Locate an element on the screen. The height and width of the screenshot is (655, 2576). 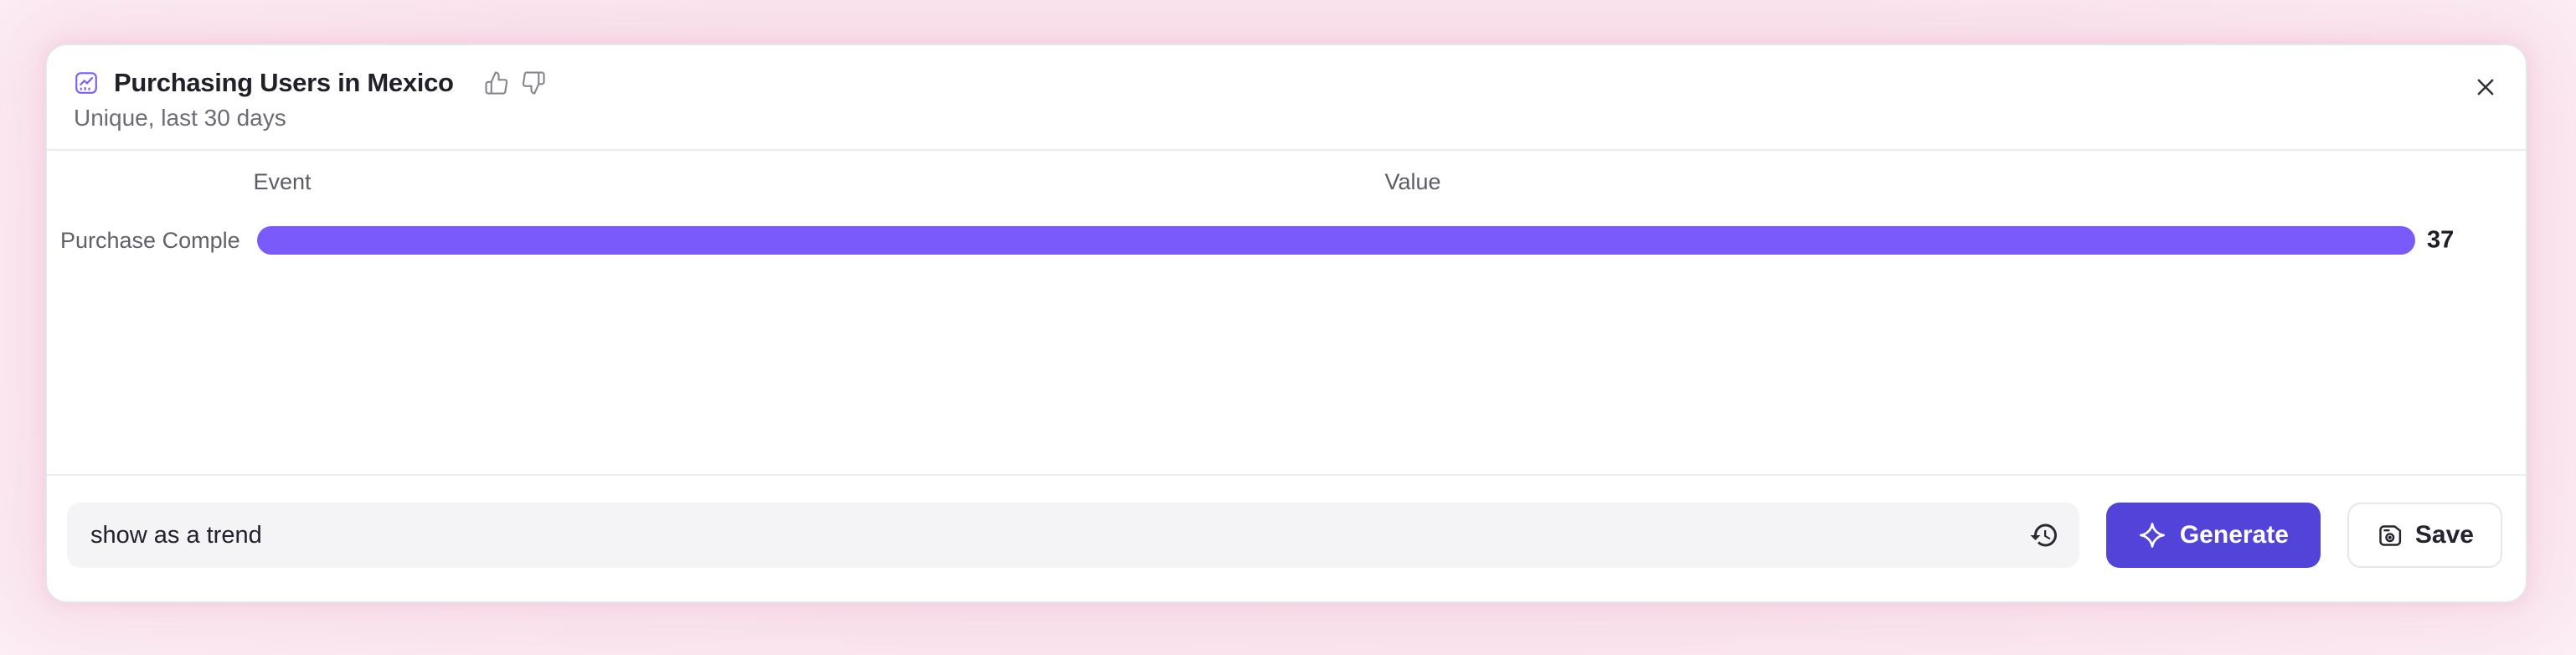
thumbs-up-button is located at coordinates (496, 82).